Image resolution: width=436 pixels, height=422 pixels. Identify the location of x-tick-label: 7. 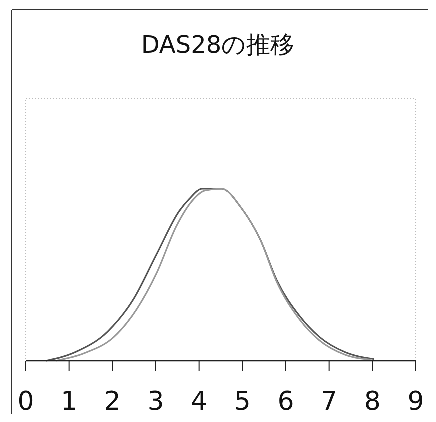
(329, 402).